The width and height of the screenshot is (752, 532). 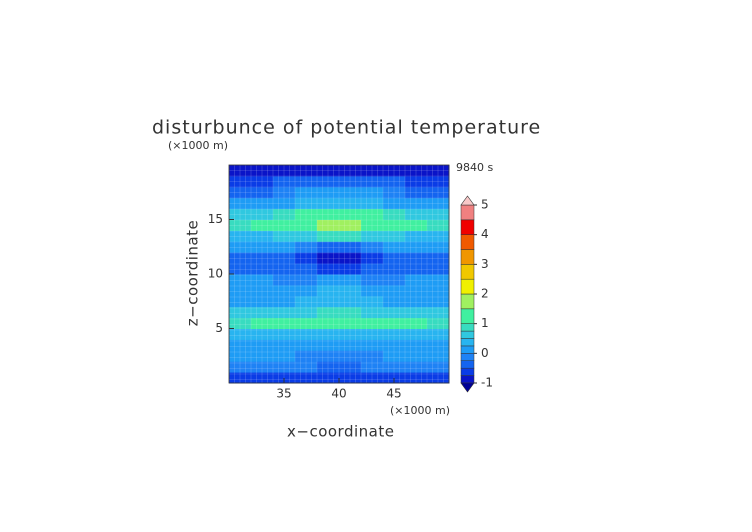 I want to click on x-axis-label: x−coordinate, so click(x=340, y=432).